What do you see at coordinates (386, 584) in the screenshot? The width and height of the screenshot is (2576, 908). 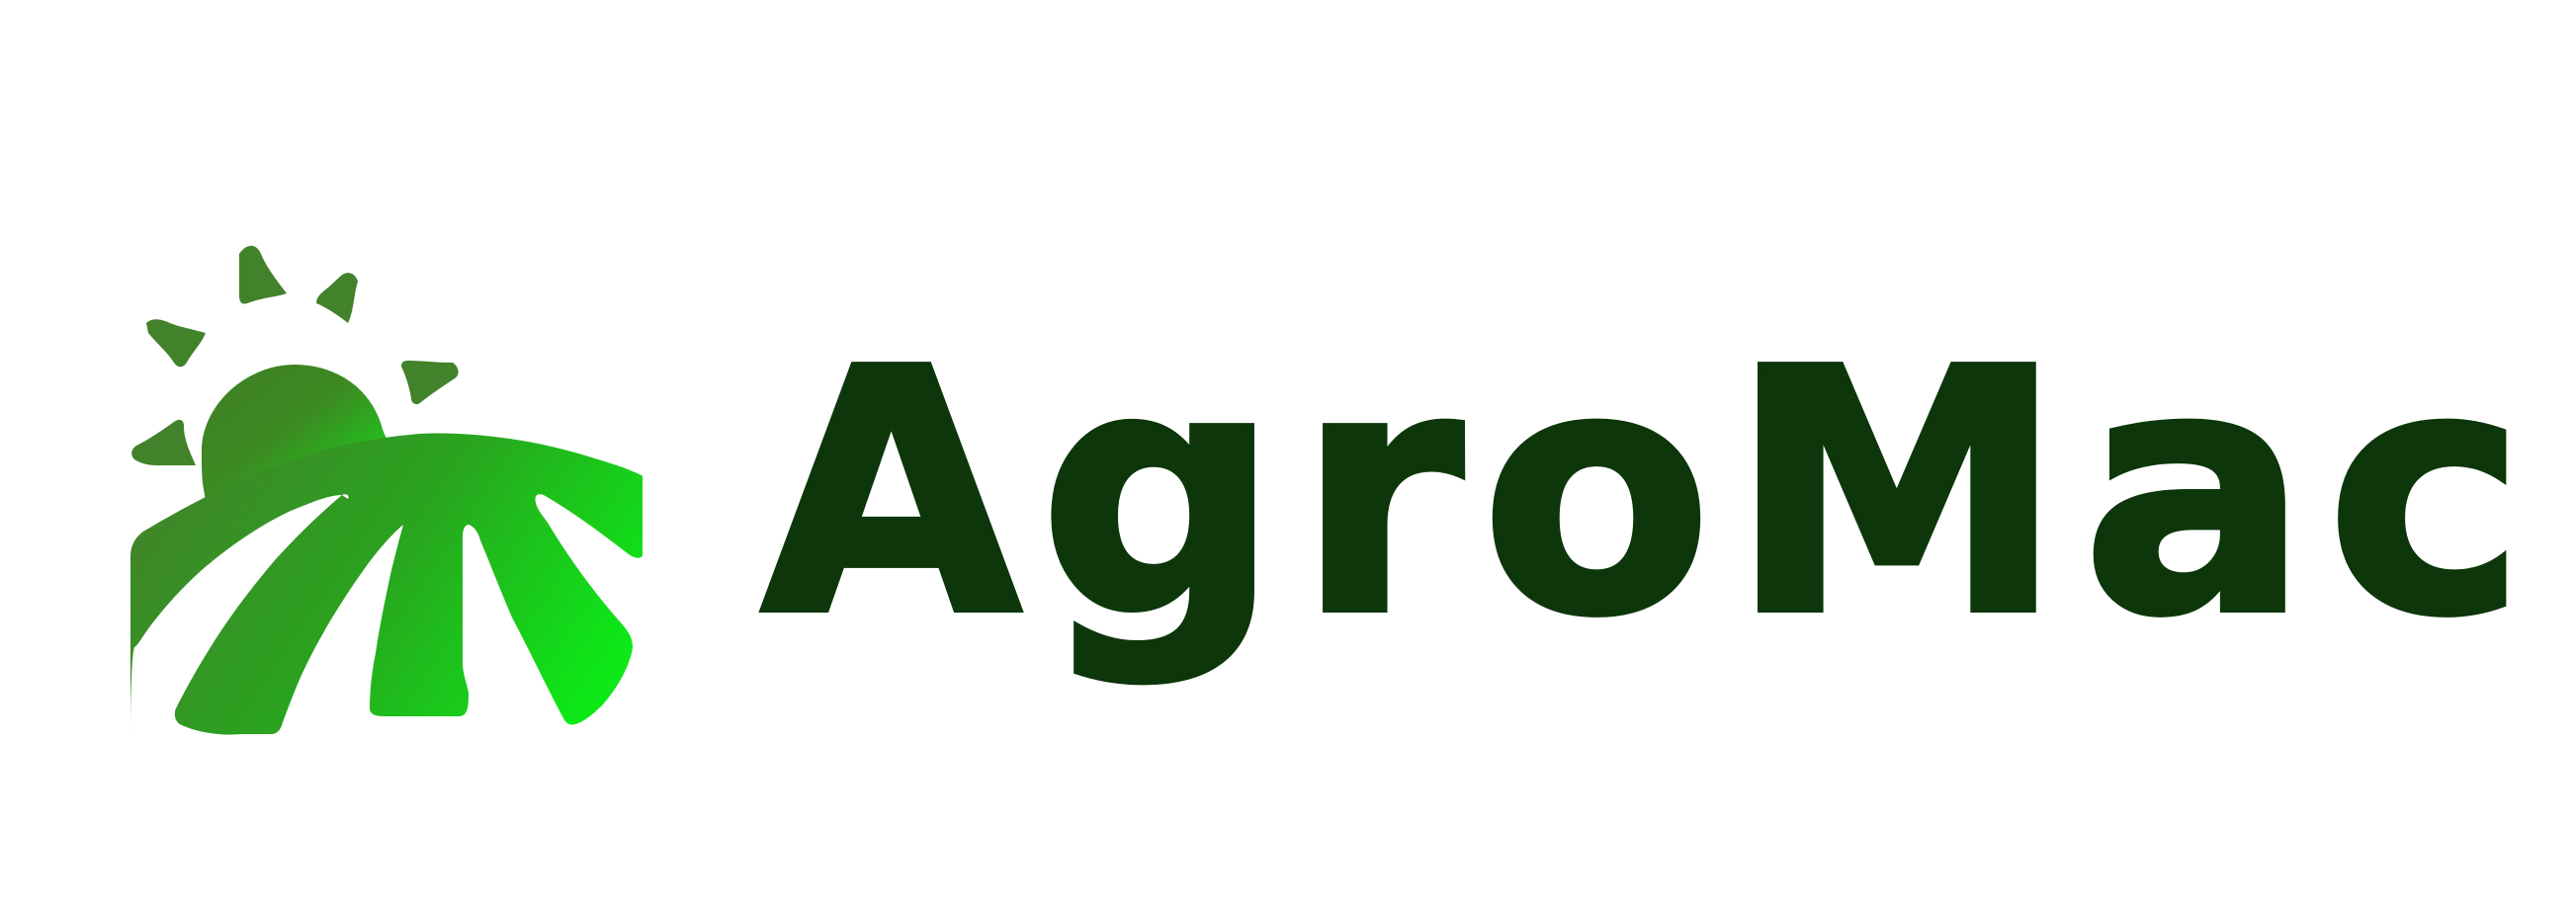 I see `field` at bounding box center [386, 584].